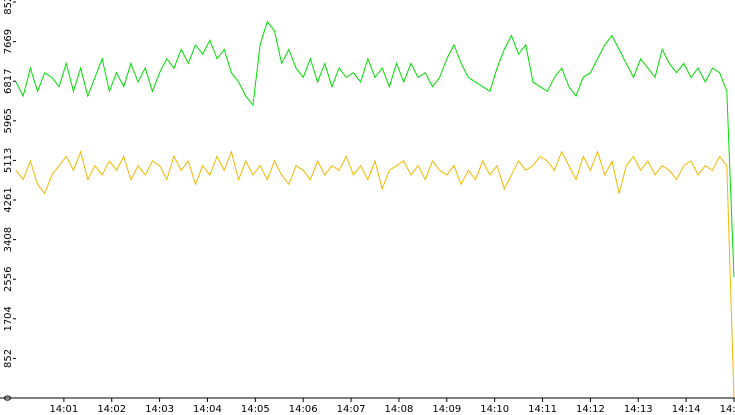 The image size is (735, 415). I want to click on x-tick-label: 14:12, so click(590, 409).